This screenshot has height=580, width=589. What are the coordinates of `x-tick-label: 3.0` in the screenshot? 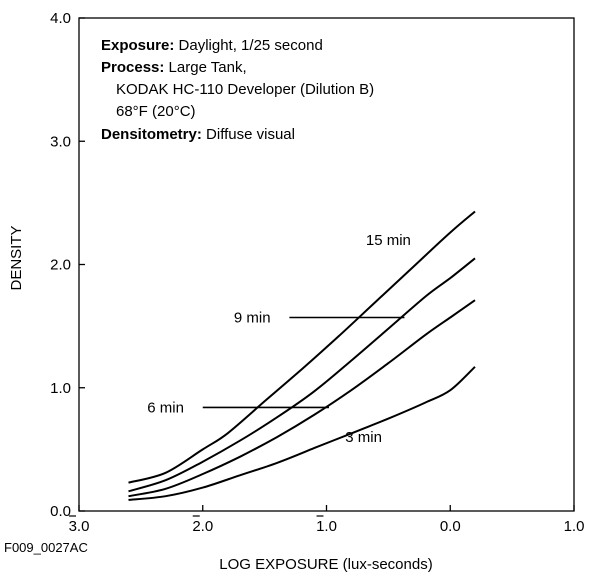 It's located at (79, 526).